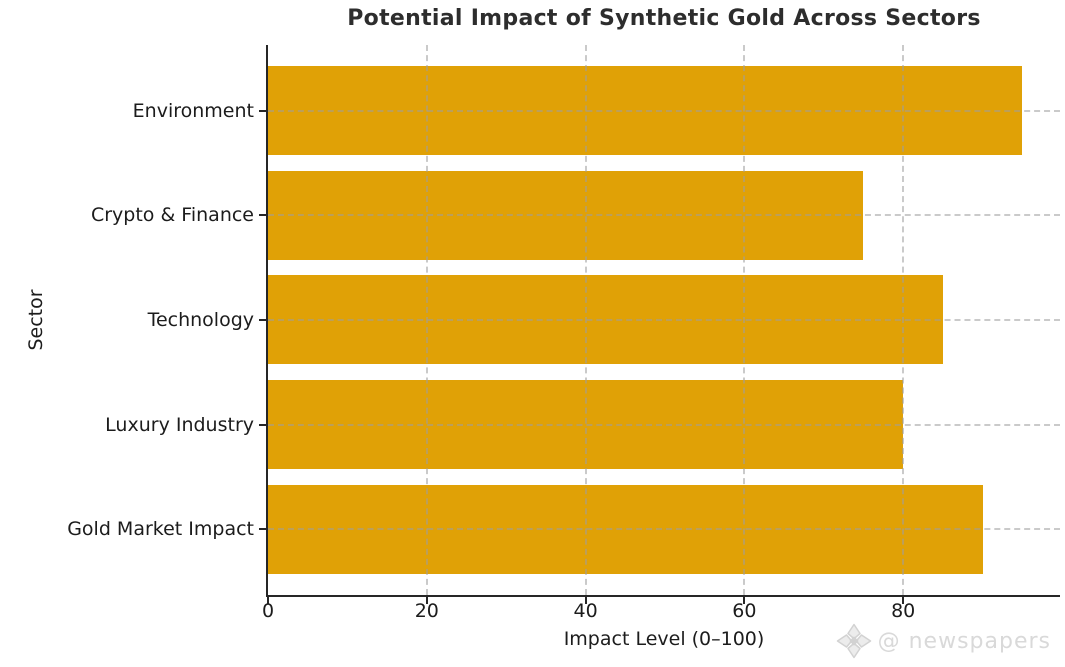 The image size is (1065, 667). Describe the element at coordinates (854, 641) in the screenshot. I see `compass-diamond-icon` at that location.